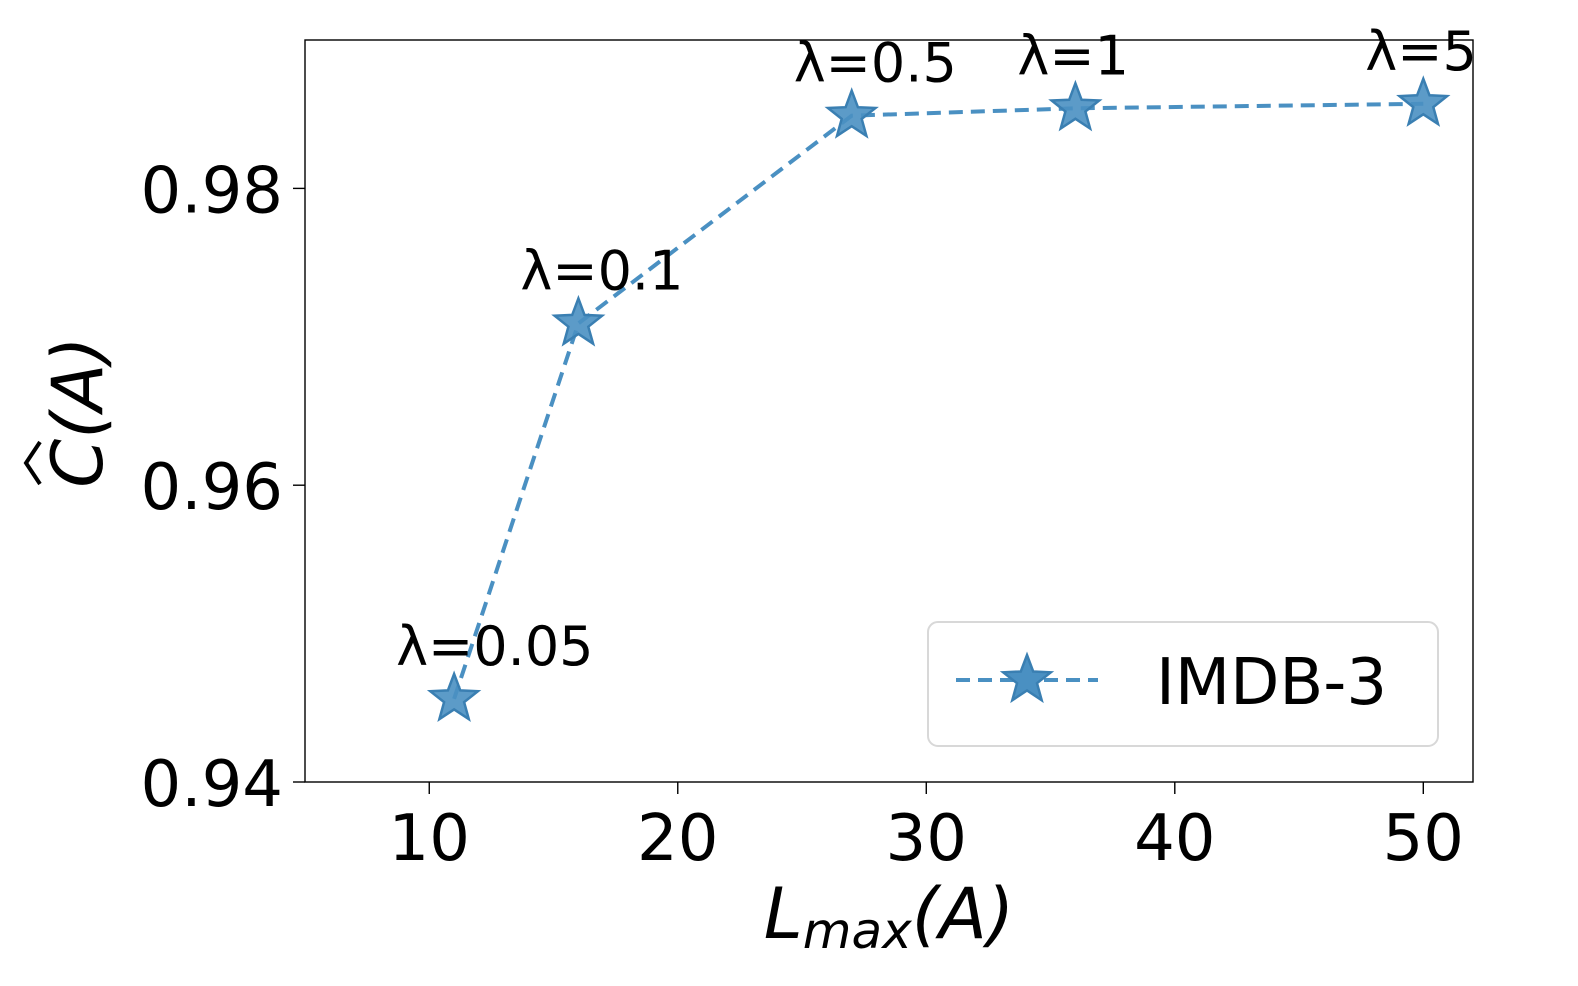 This screenshot has height=986, width=1578. Describe the element at coordinates (926, 839) in the screenshot. I see `x-tick-label: 30` at that location.